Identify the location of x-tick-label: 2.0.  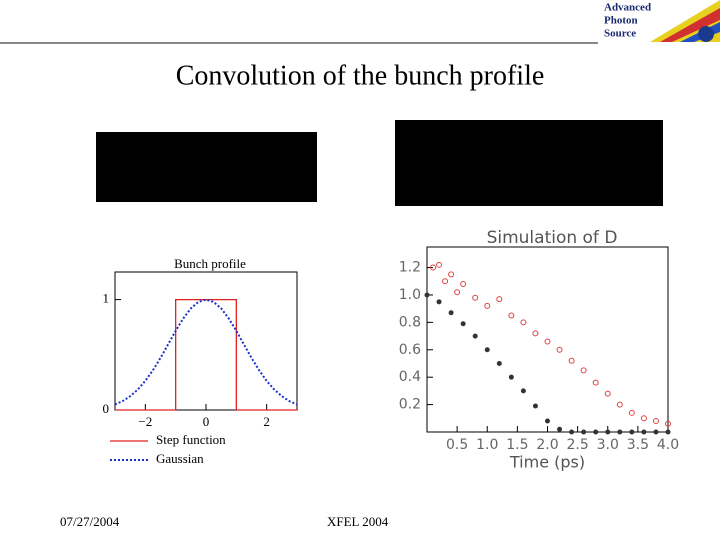
(547, 445).